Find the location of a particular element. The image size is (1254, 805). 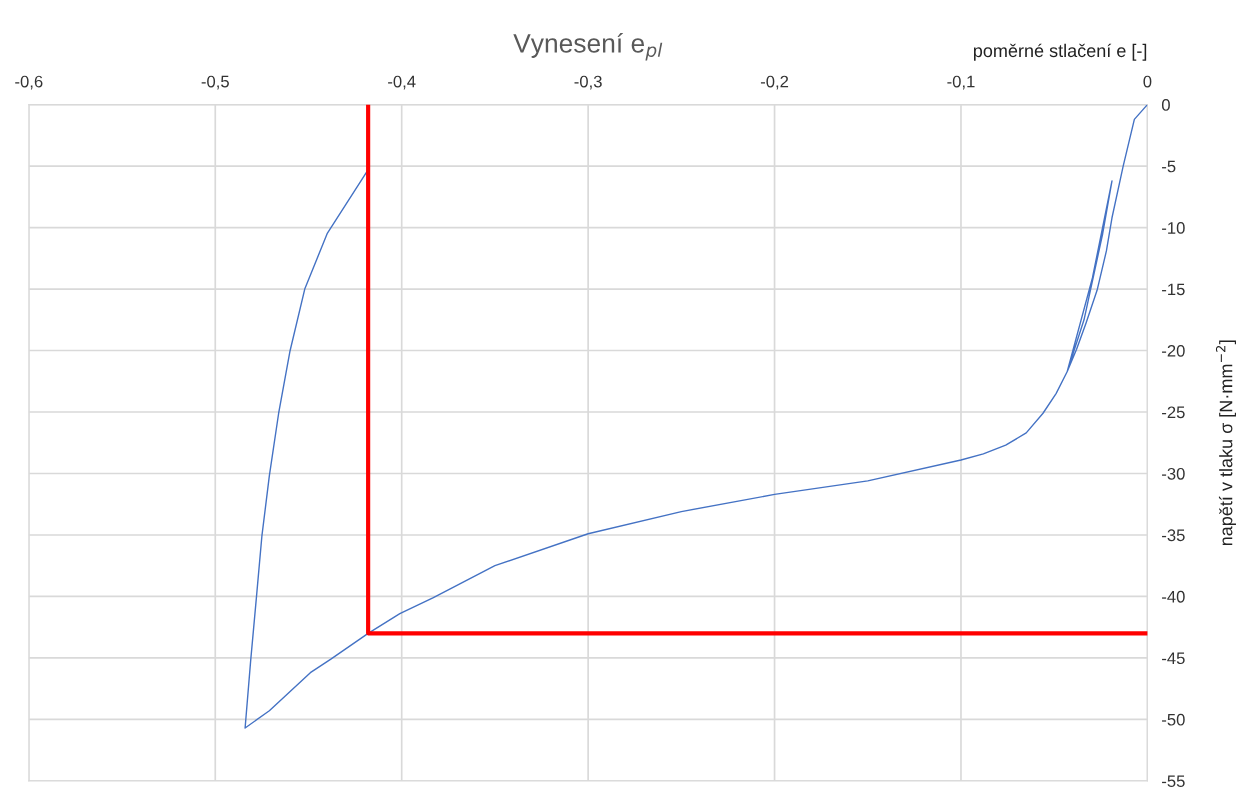

y-tick-label: -40 is located at coordinates (1173, 596).